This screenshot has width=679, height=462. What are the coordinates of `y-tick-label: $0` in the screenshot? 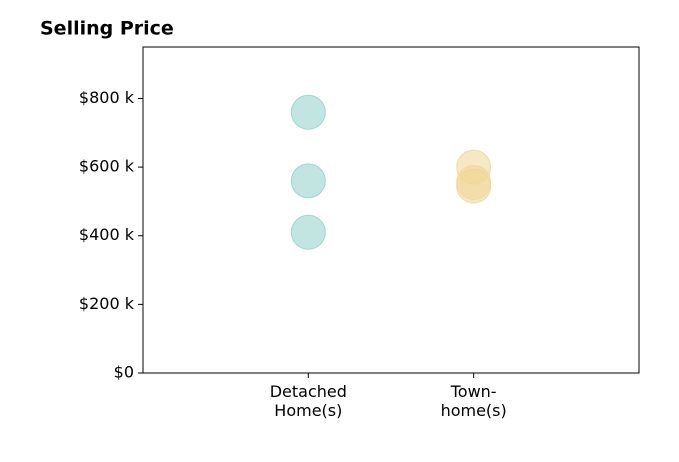 It's located at (124, 372).